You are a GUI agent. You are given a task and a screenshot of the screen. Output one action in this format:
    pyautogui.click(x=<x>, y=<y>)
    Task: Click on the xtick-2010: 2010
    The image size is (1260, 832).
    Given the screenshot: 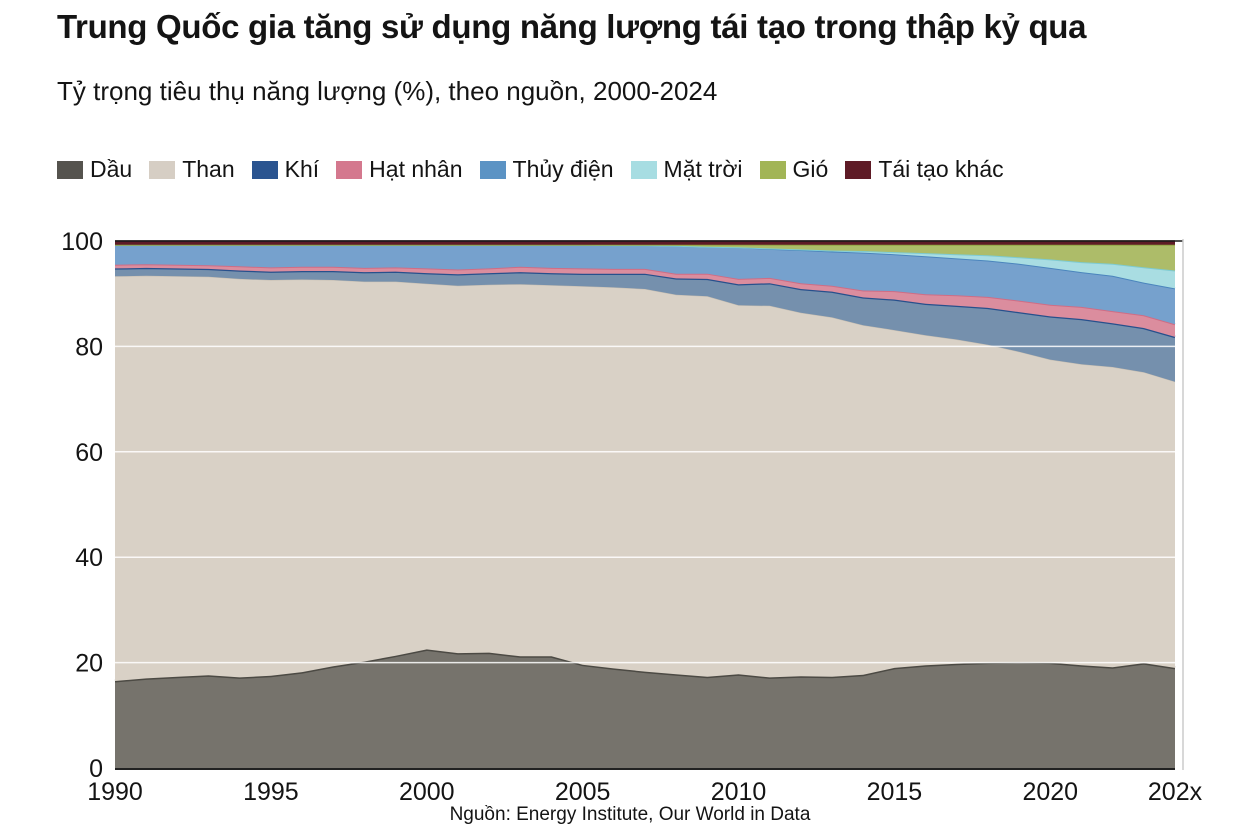 What is the action you would take?
    pyautogui.click(x=739, y=792)
    